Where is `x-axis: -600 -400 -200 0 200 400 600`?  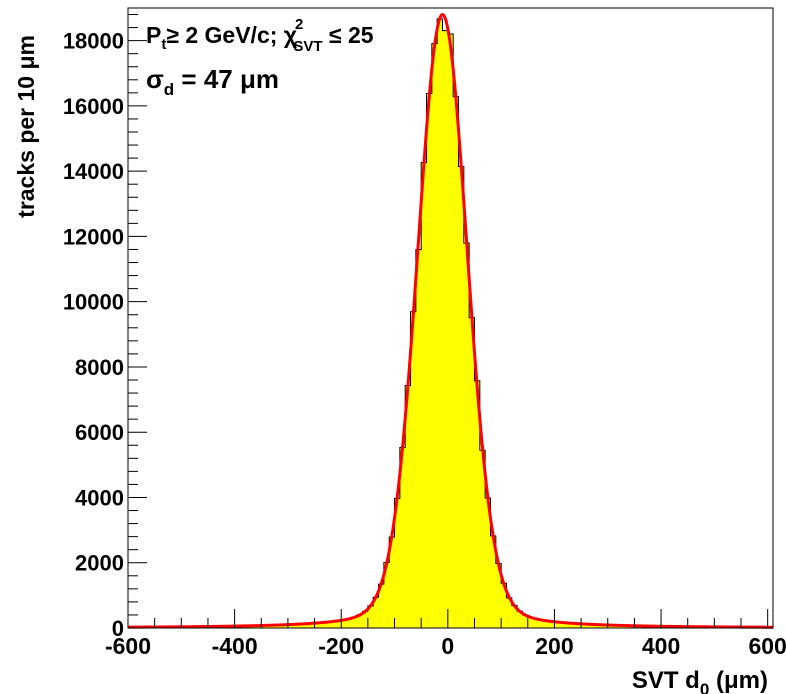
x-axis: -600 -400 -200 0 200 400 600 is located at coordinates (445, 634).